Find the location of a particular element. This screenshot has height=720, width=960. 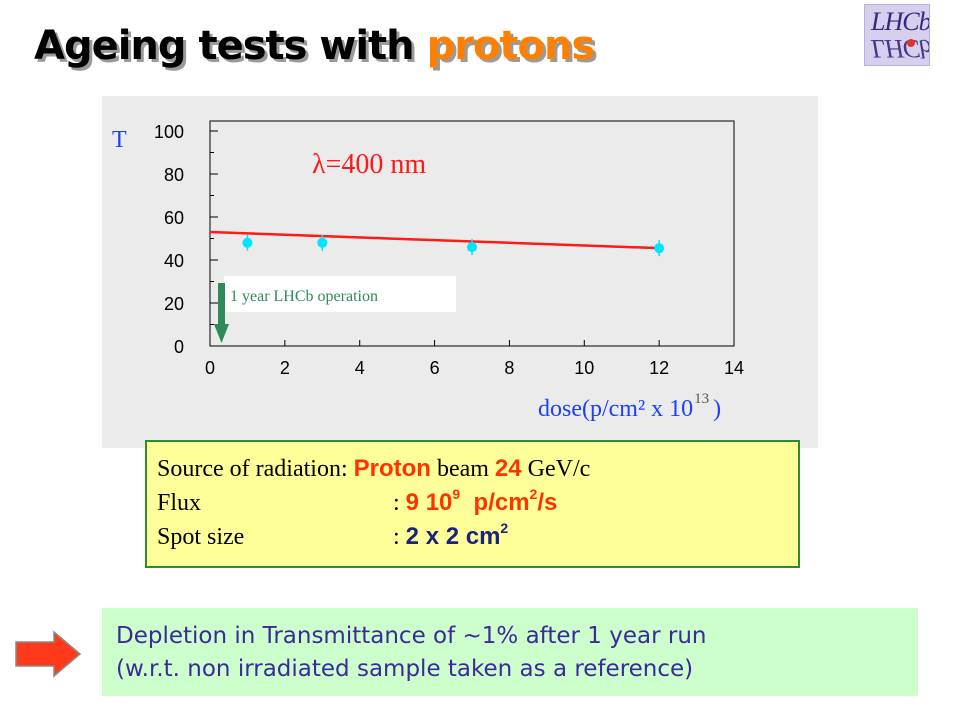

flux-label: Flux is located at coordinates (179, 503).